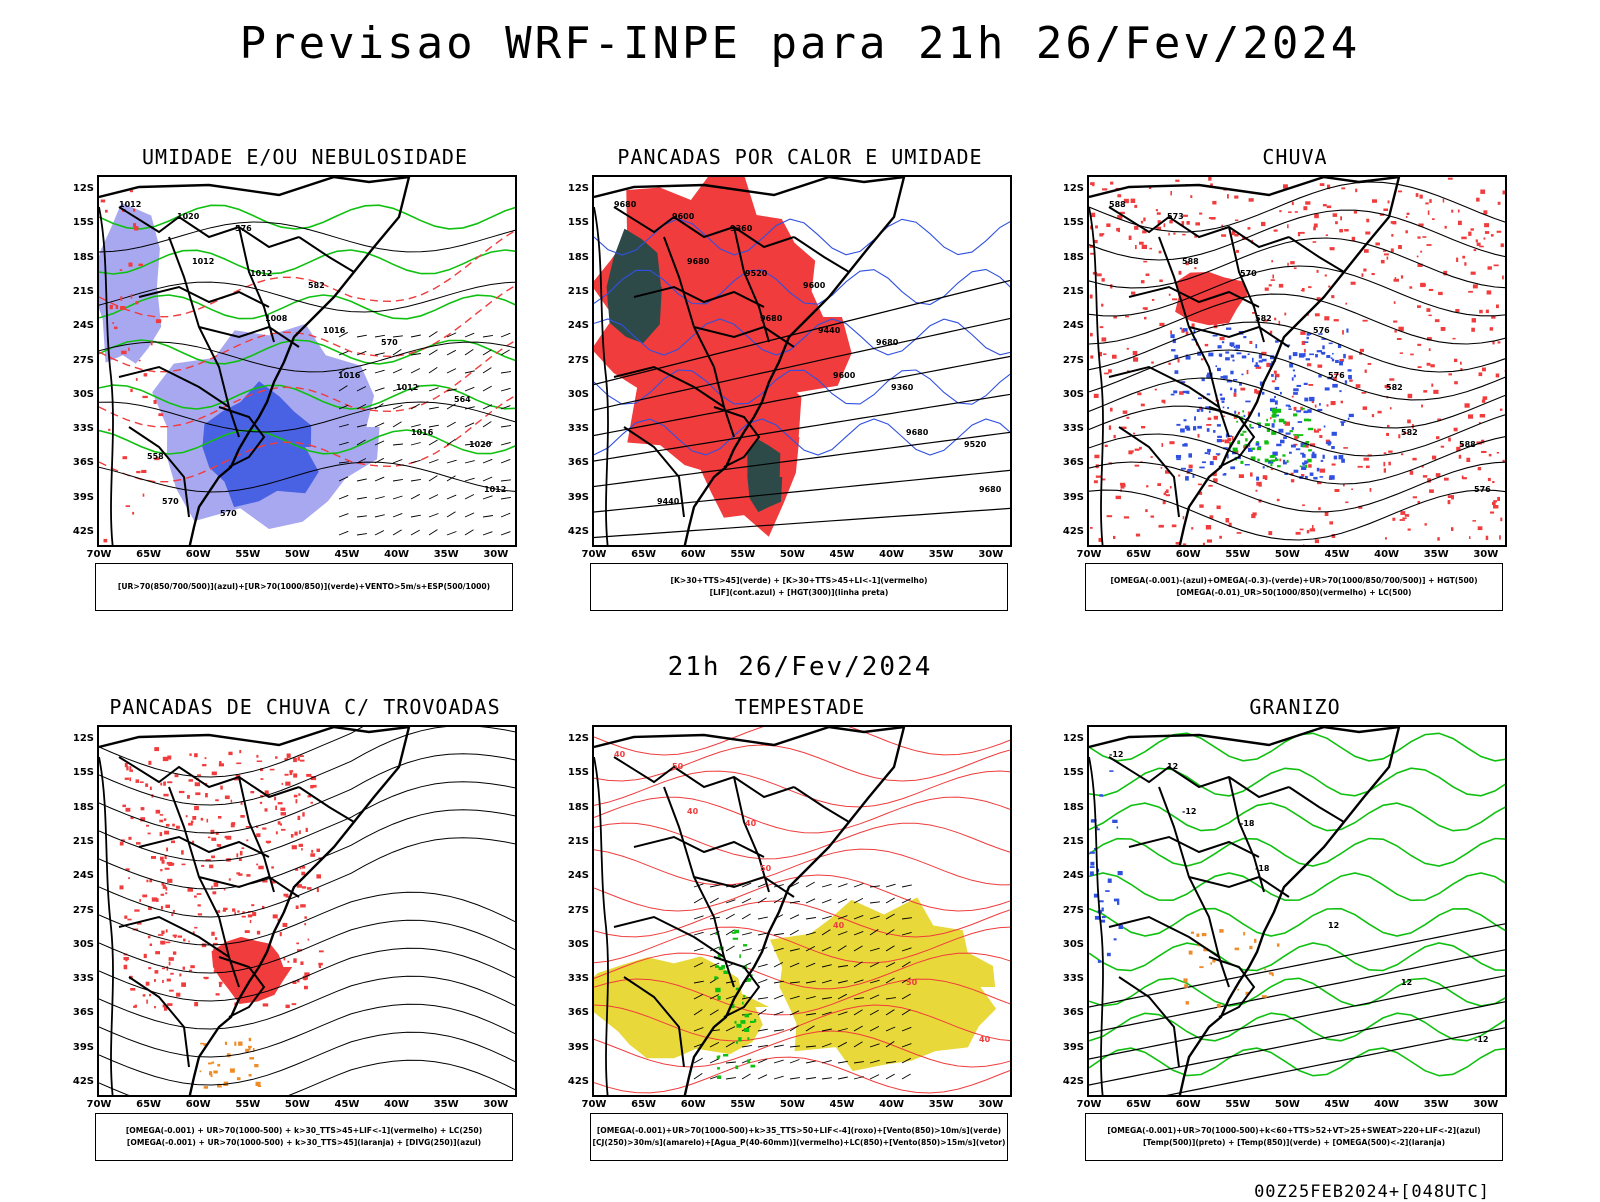  What do you see at coordinates (1372, 1192) in the screenshot?
I see `run-info: 00Z25FEB2024+[048UTC]` at bounding box center [1372, 1192].